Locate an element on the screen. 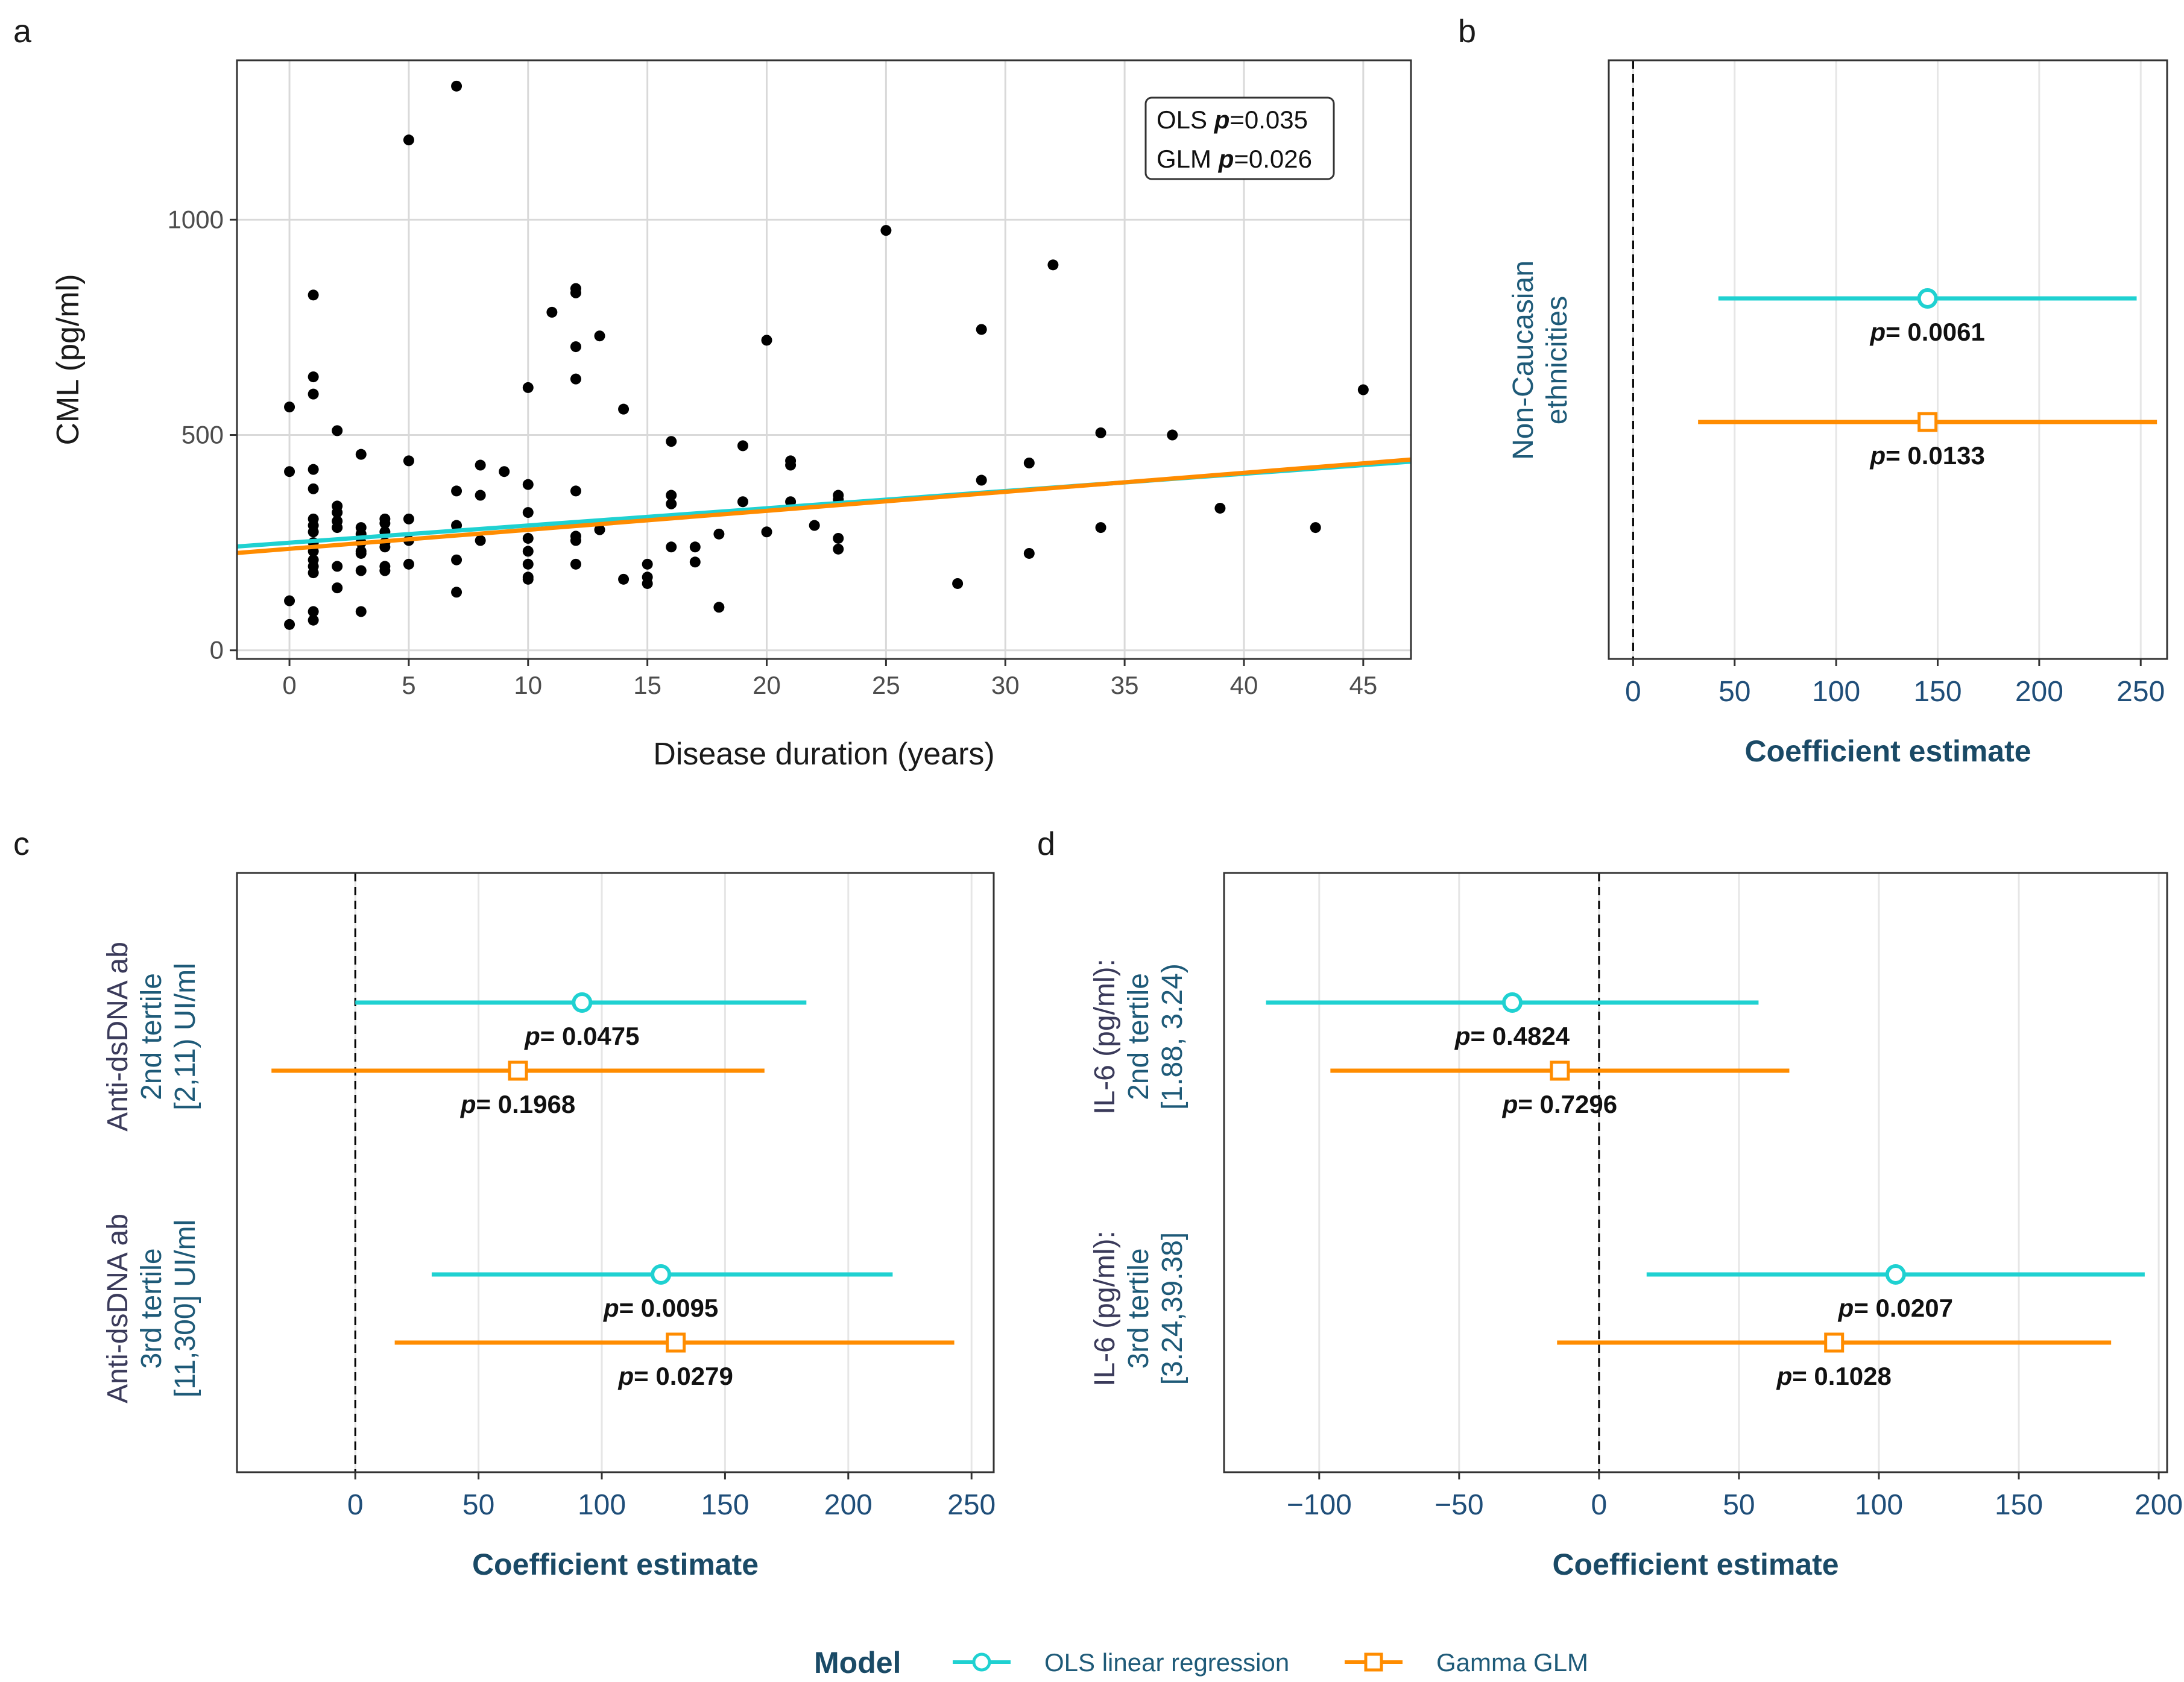 The width and height of the screenshot is (2184, 1682). b-x-tick-label: 100 is located at coordinates (1836, 692).